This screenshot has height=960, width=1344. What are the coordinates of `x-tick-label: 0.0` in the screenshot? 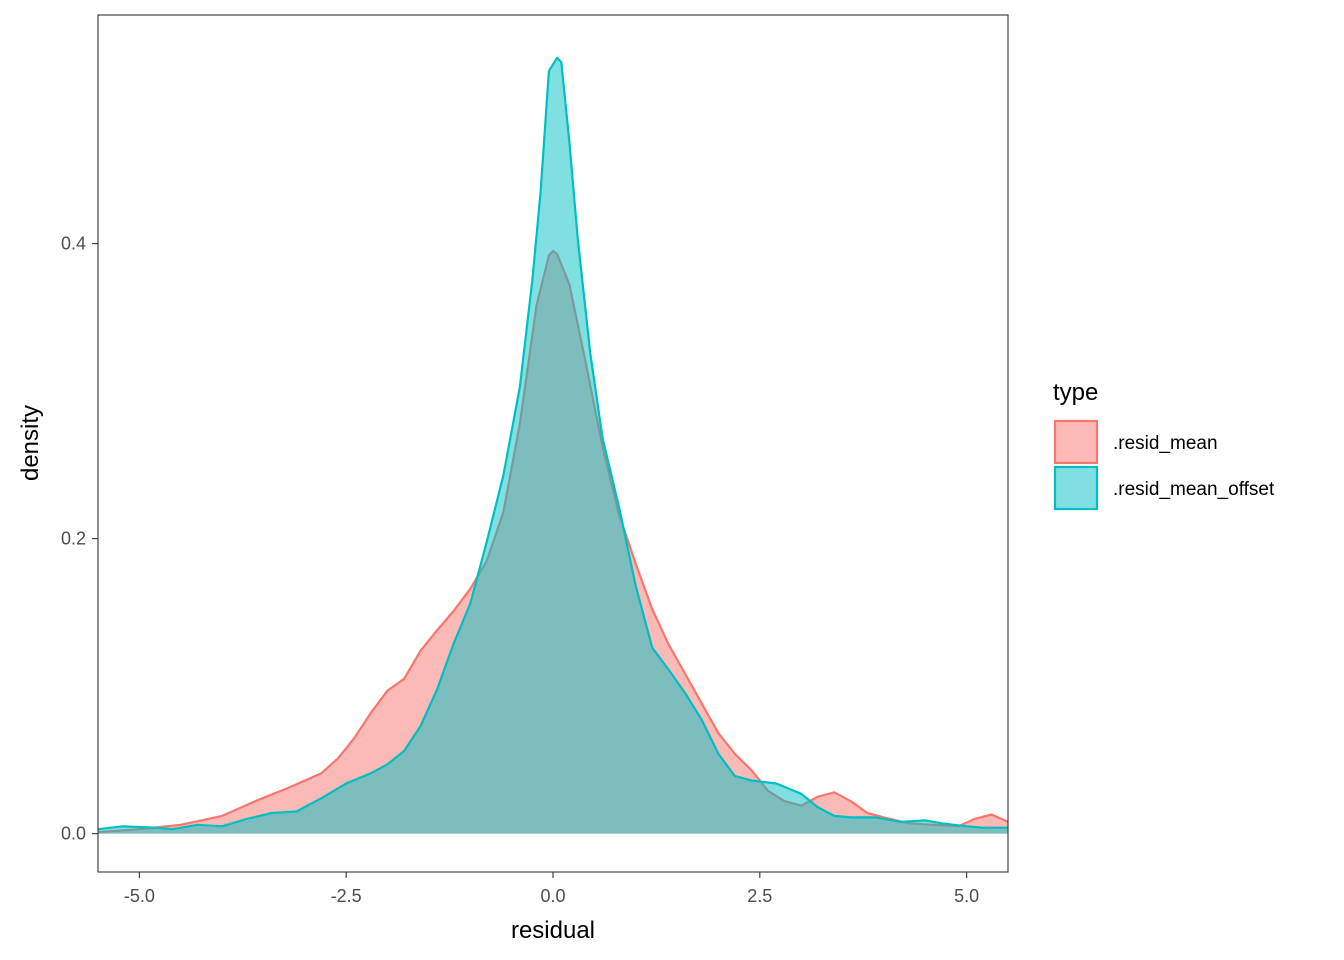 It's located at (552, 896).